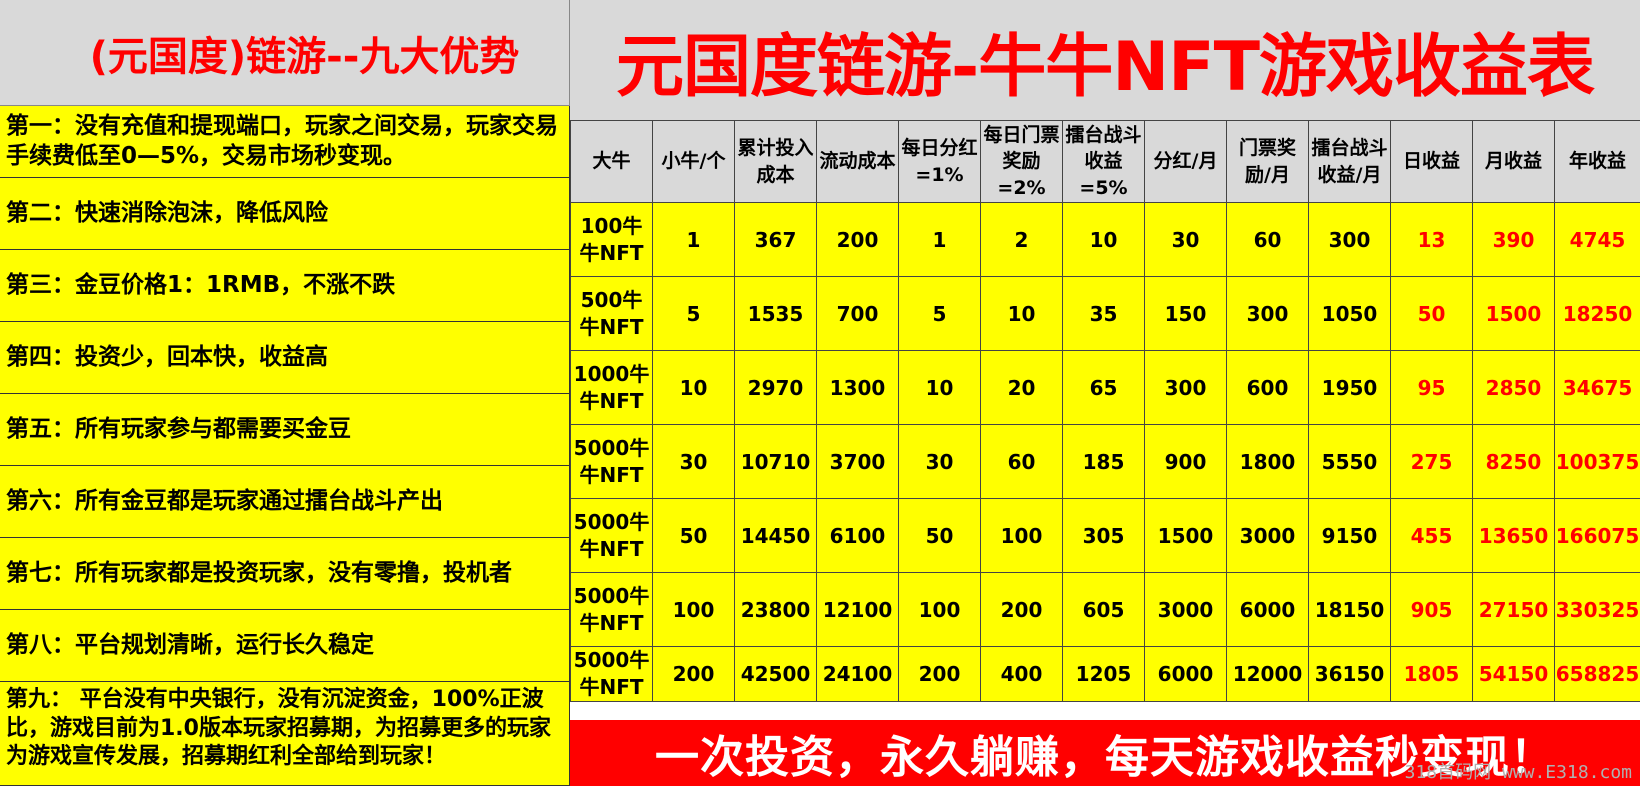 This screenshot has width=1640, height=786. Describe the element at coordinates (285, 502) in the screenshot. I see `advantage-6: 第六：所有金豆都是玩家通过擂台战斗产出` at that location.